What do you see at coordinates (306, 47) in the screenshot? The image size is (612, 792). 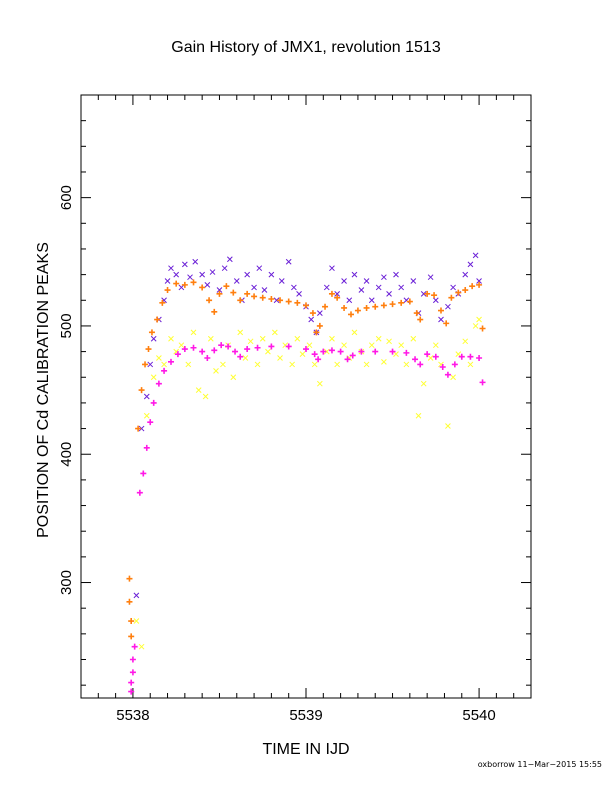 I see `chart-title: Gain History of JMX1, revolution 1513` at bounding box center [306, 47].